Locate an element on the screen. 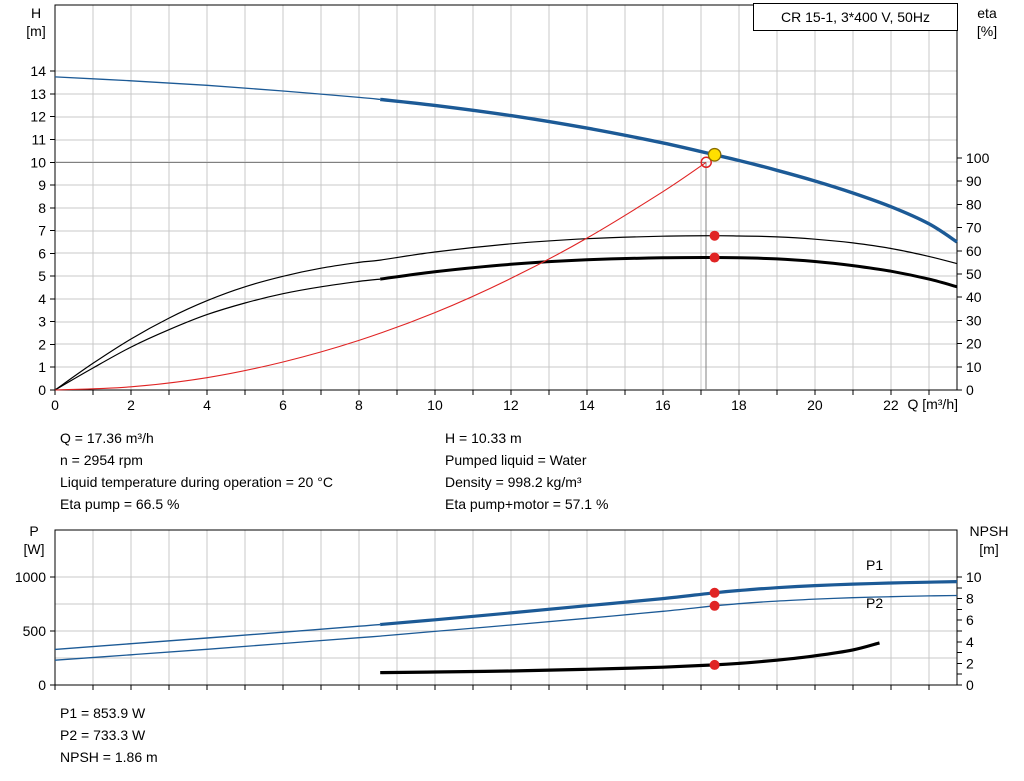 The height and width of the screenshot is (781, 1024). p1-point is located at coordinates (714, 592).